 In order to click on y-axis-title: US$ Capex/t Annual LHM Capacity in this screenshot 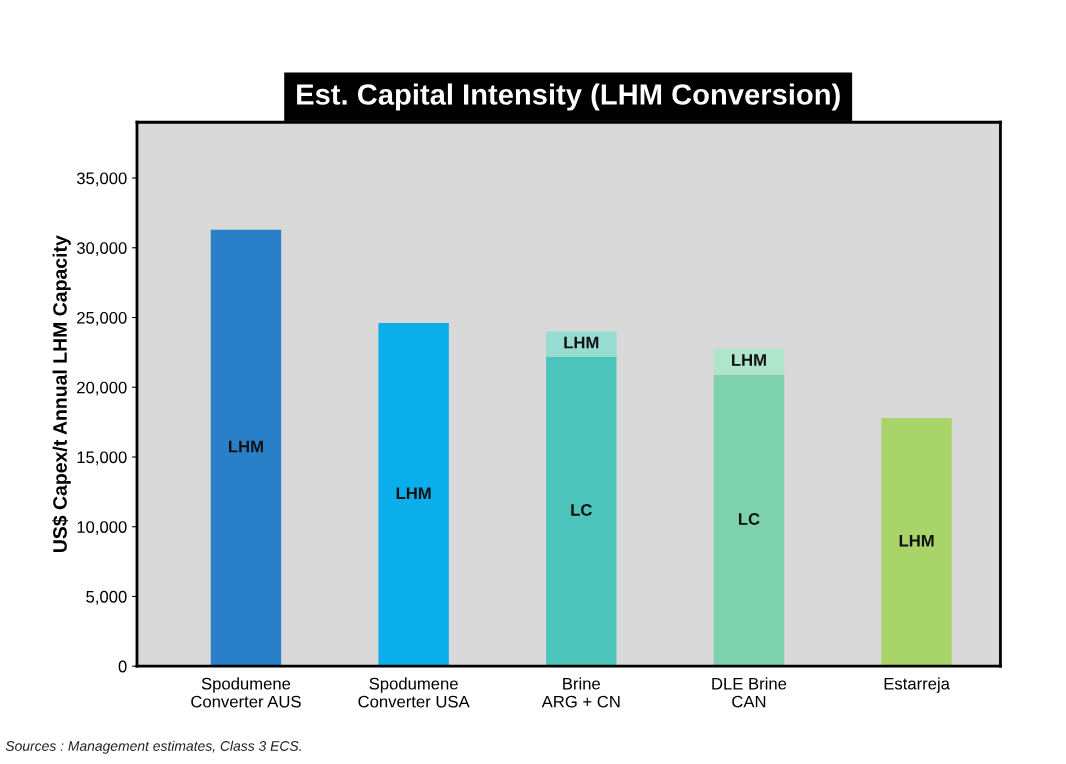, I will do `click(61, 394)`.